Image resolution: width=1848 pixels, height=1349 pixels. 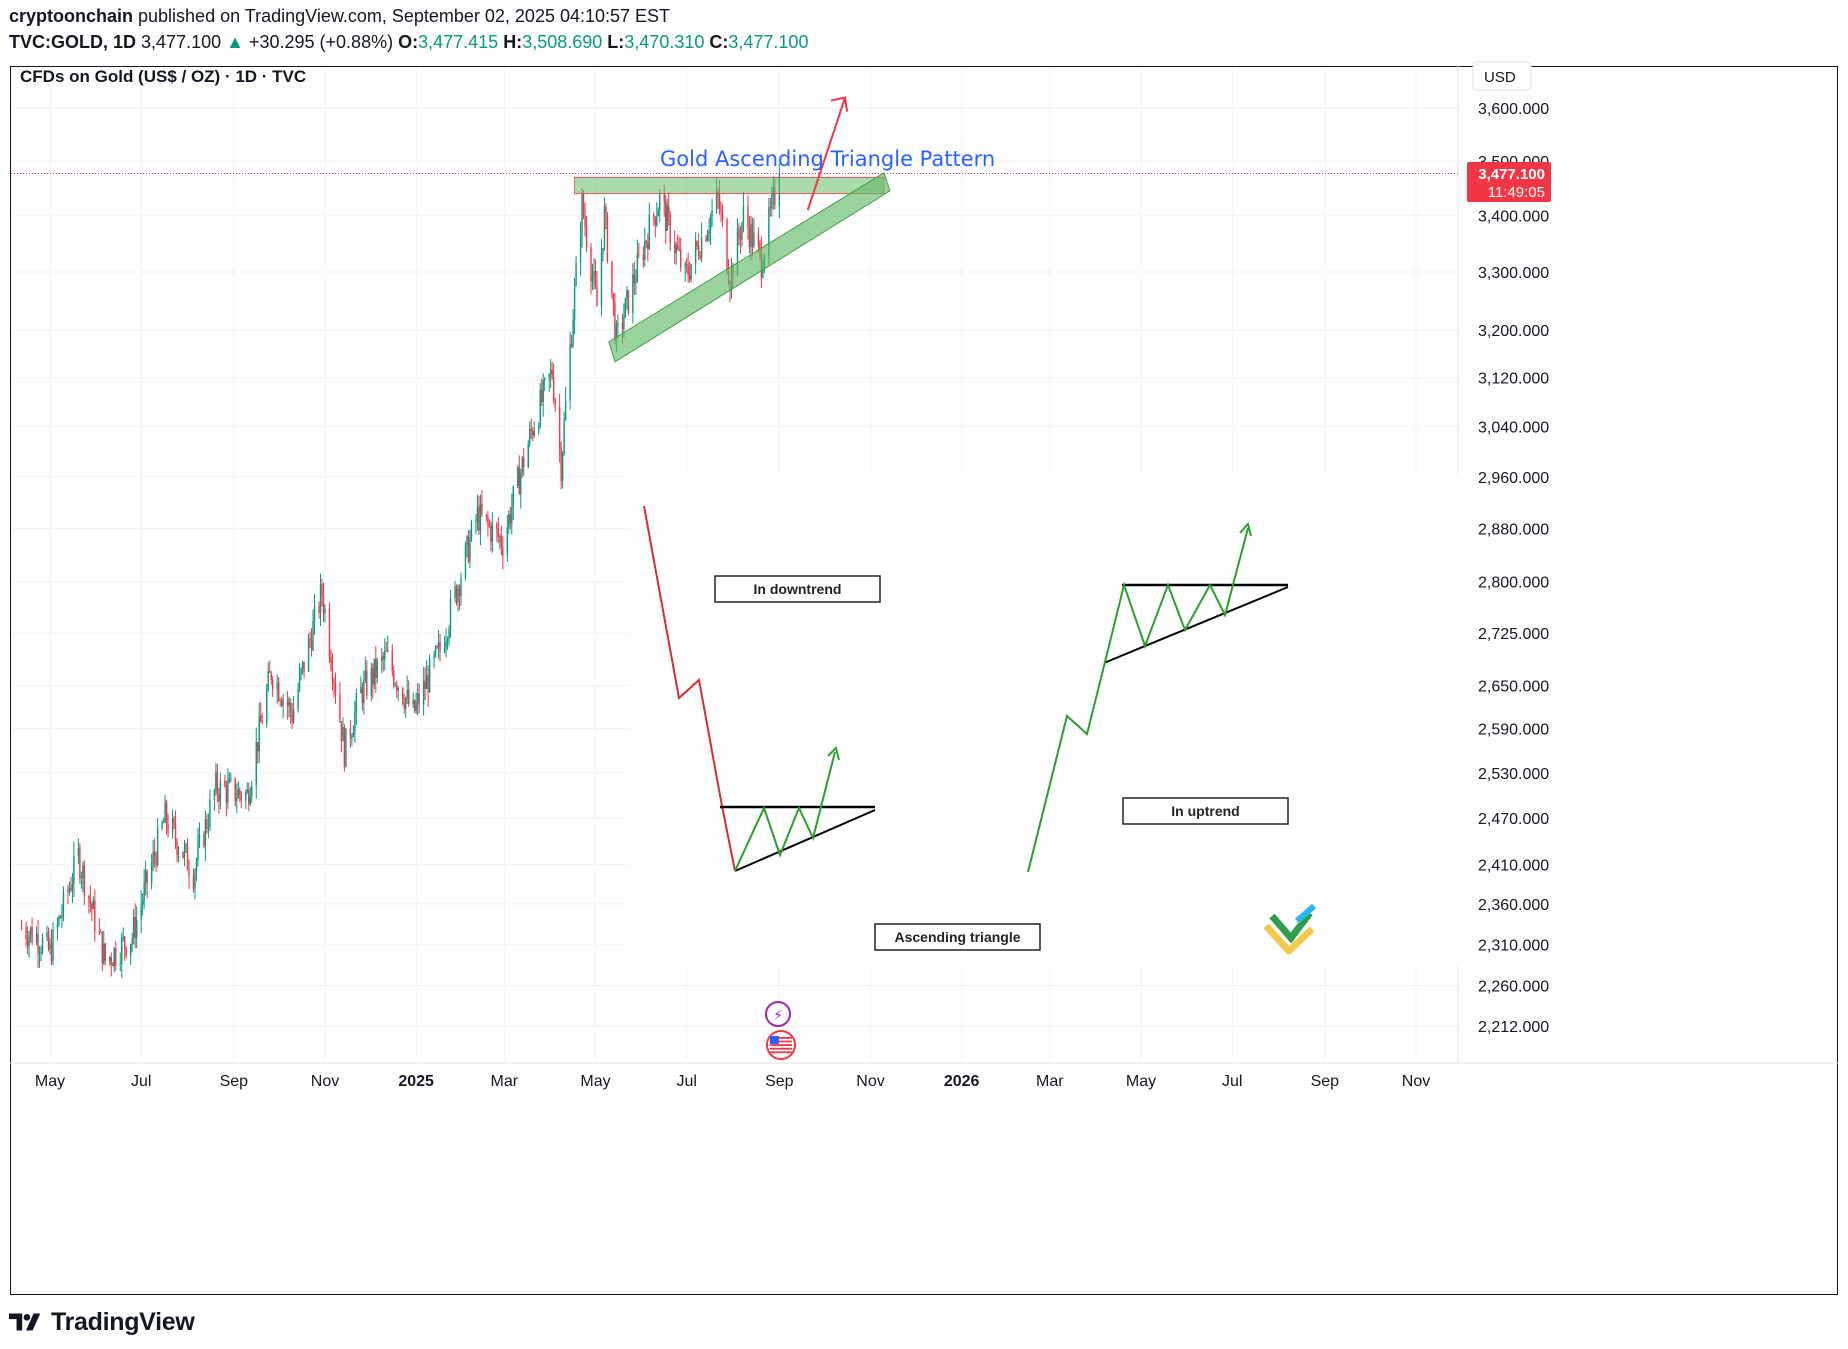 What do you see at coordinates (1289, 929) in the screenshot?
I see `brand-logo-icon` at bounding box center [1289, 929].